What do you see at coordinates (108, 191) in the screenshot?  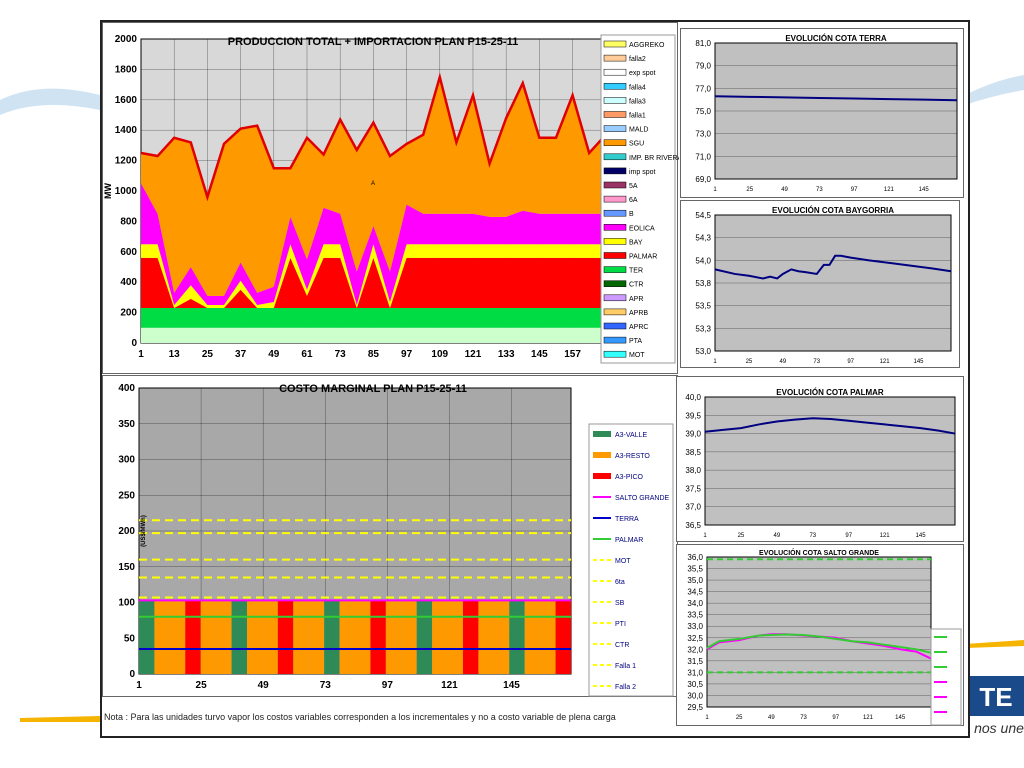 I see `y-axis-label: MW` at bounding box center [108, 191].